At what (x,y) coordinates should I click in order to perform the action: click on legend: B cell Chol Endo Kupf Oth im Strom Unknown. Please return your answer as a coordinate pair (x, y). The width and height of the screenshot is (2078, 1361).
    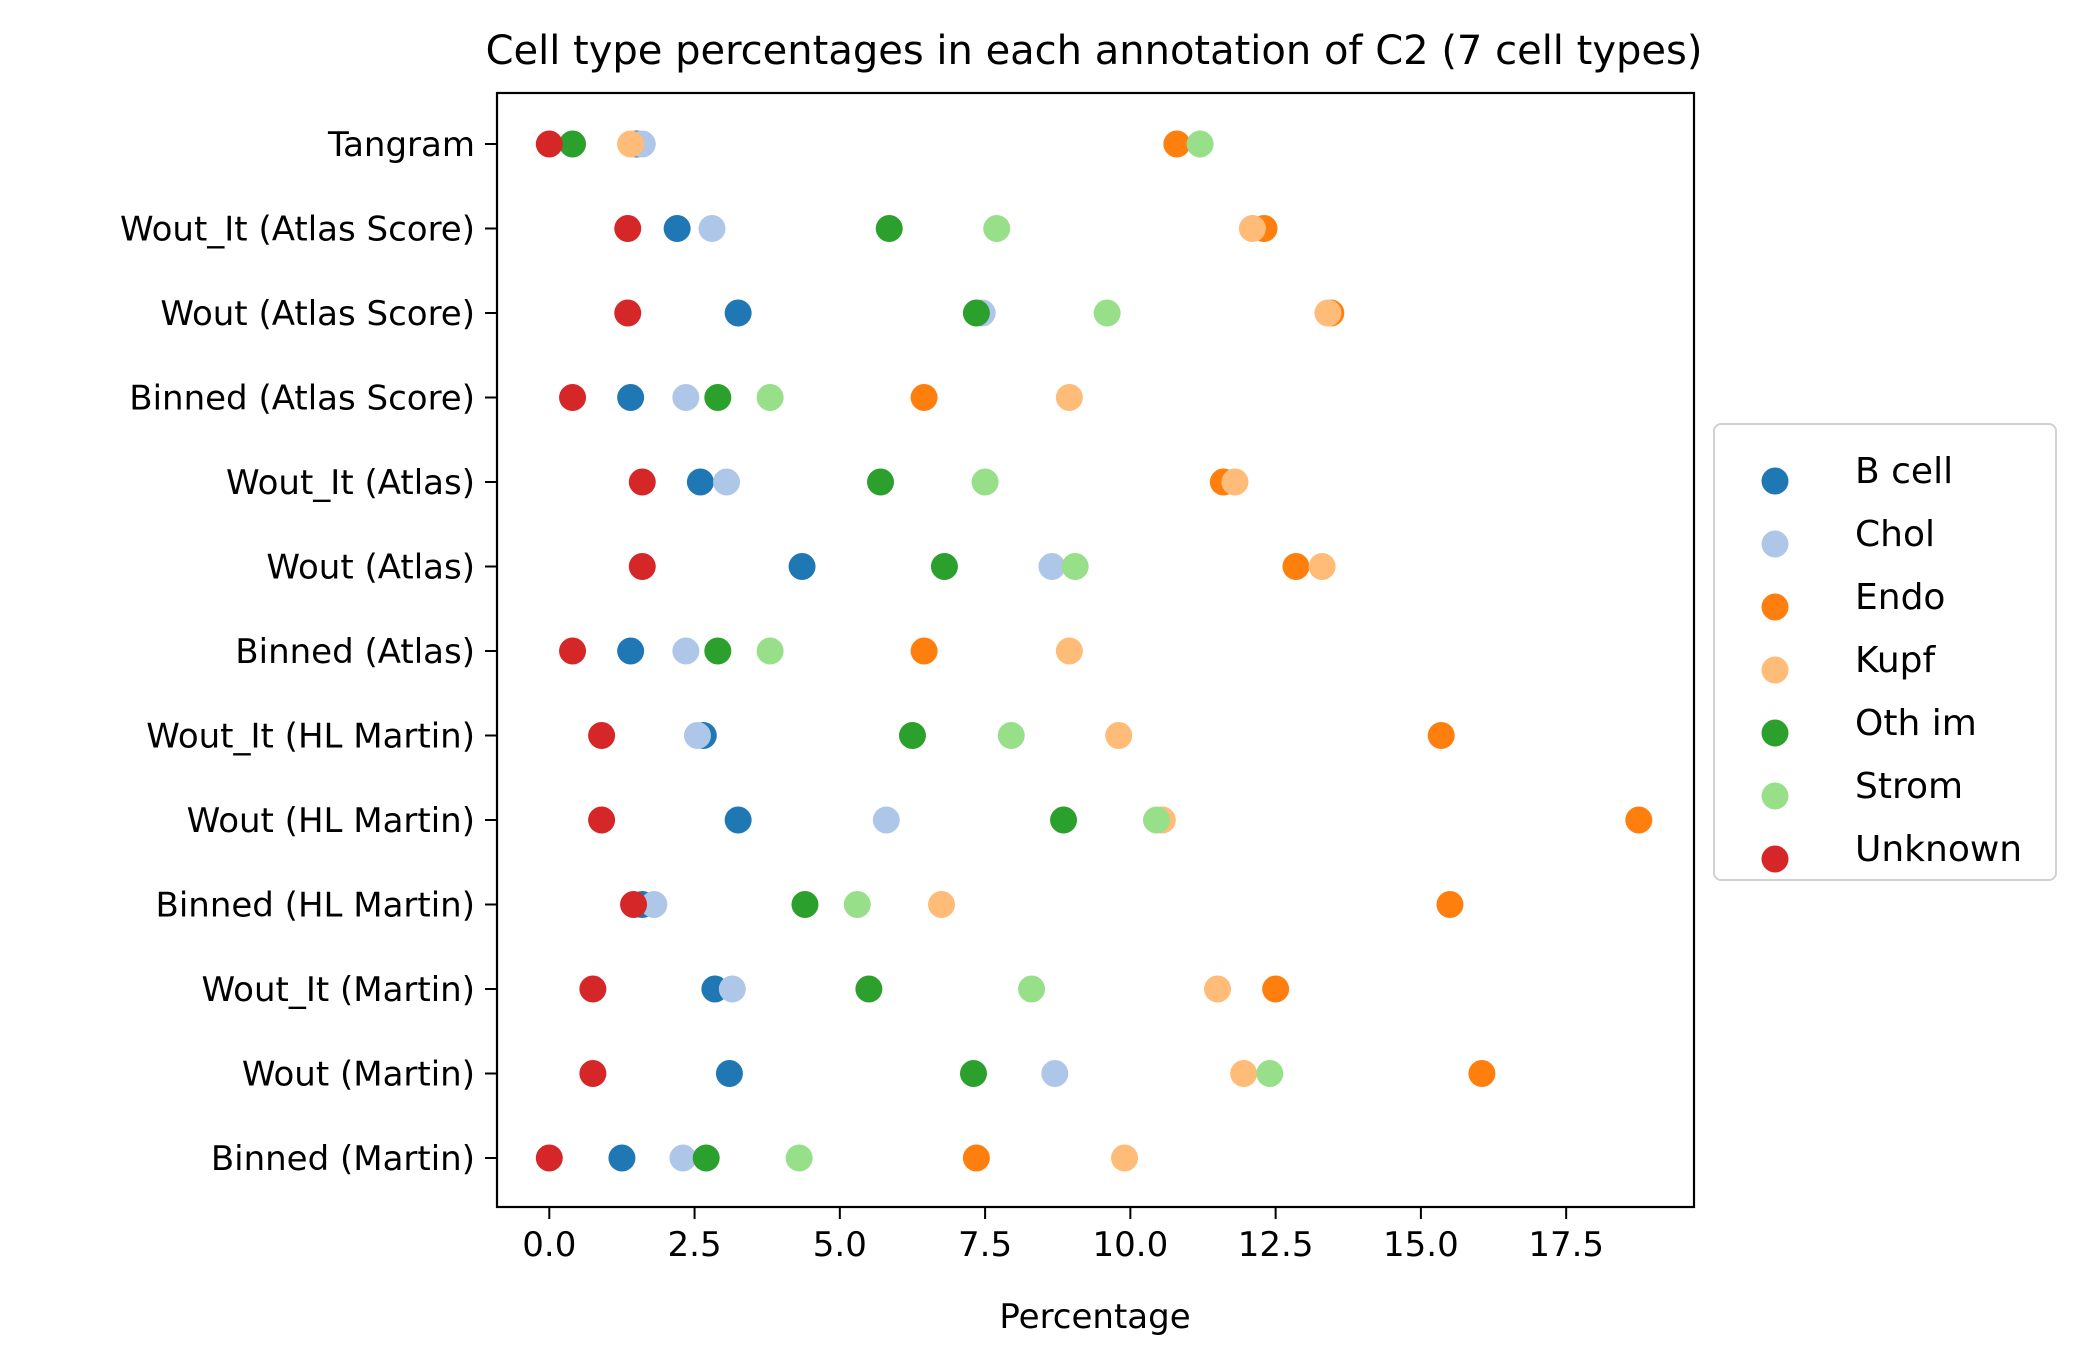
    Looking at the image, I should click on (1885, 652).